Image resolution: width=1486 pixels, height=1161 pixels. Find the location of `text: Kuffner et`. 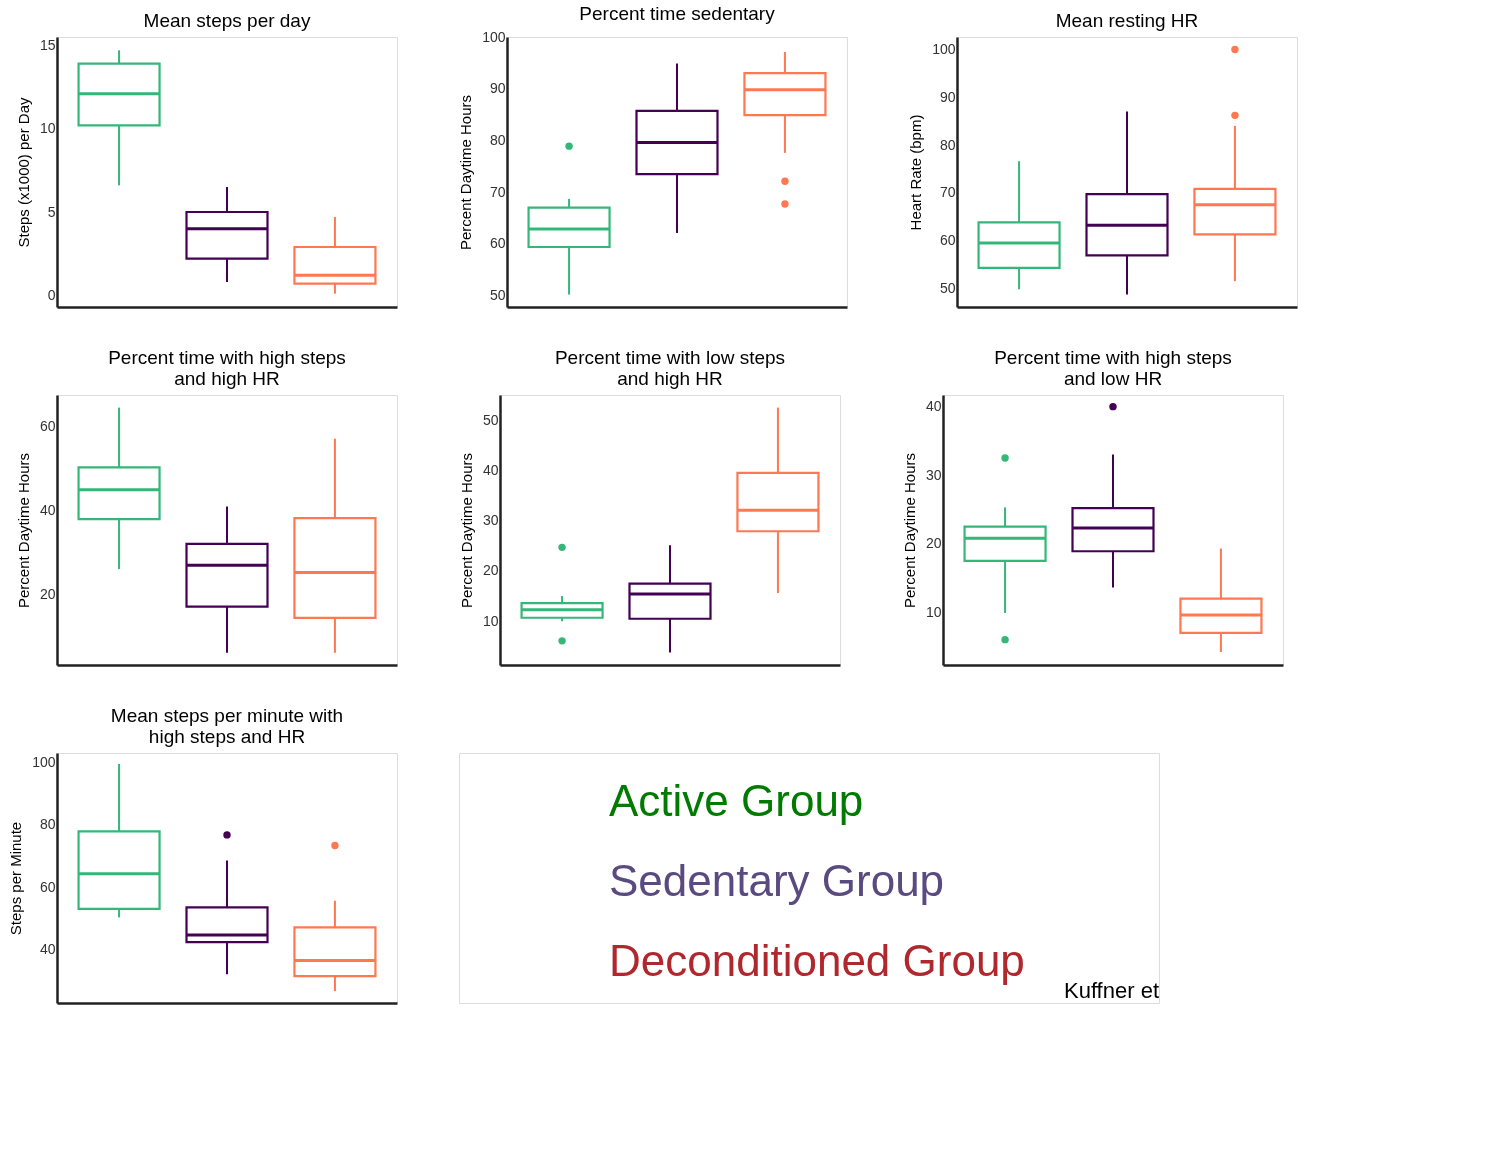

text: Kuffner et is located at coordinates (1111, 990).